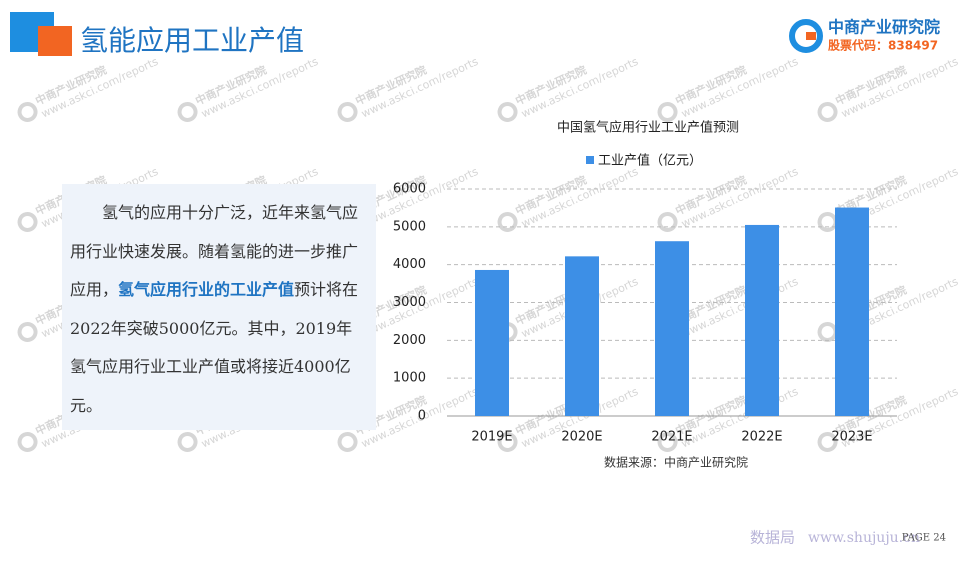  What do you see at coordinates (884, 27) in the screenshot?
I see `logo-name: 中商产业研究院` at bounding box center [884, 27].